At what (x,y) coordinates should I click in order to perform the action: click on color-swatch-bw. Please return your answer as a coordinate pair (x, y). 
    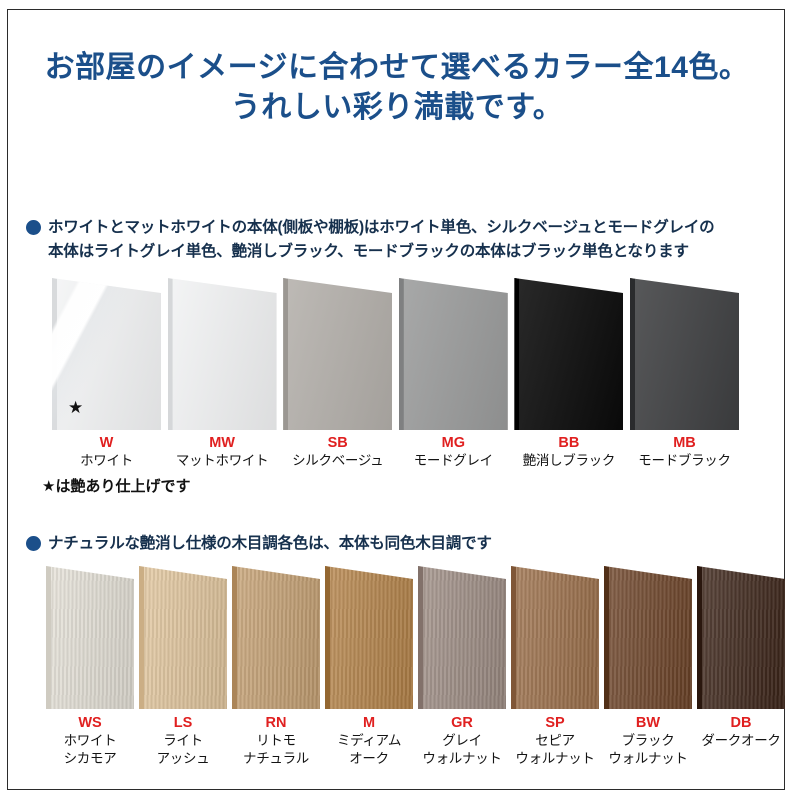
    Looking at the image, I should click on (648, 637).